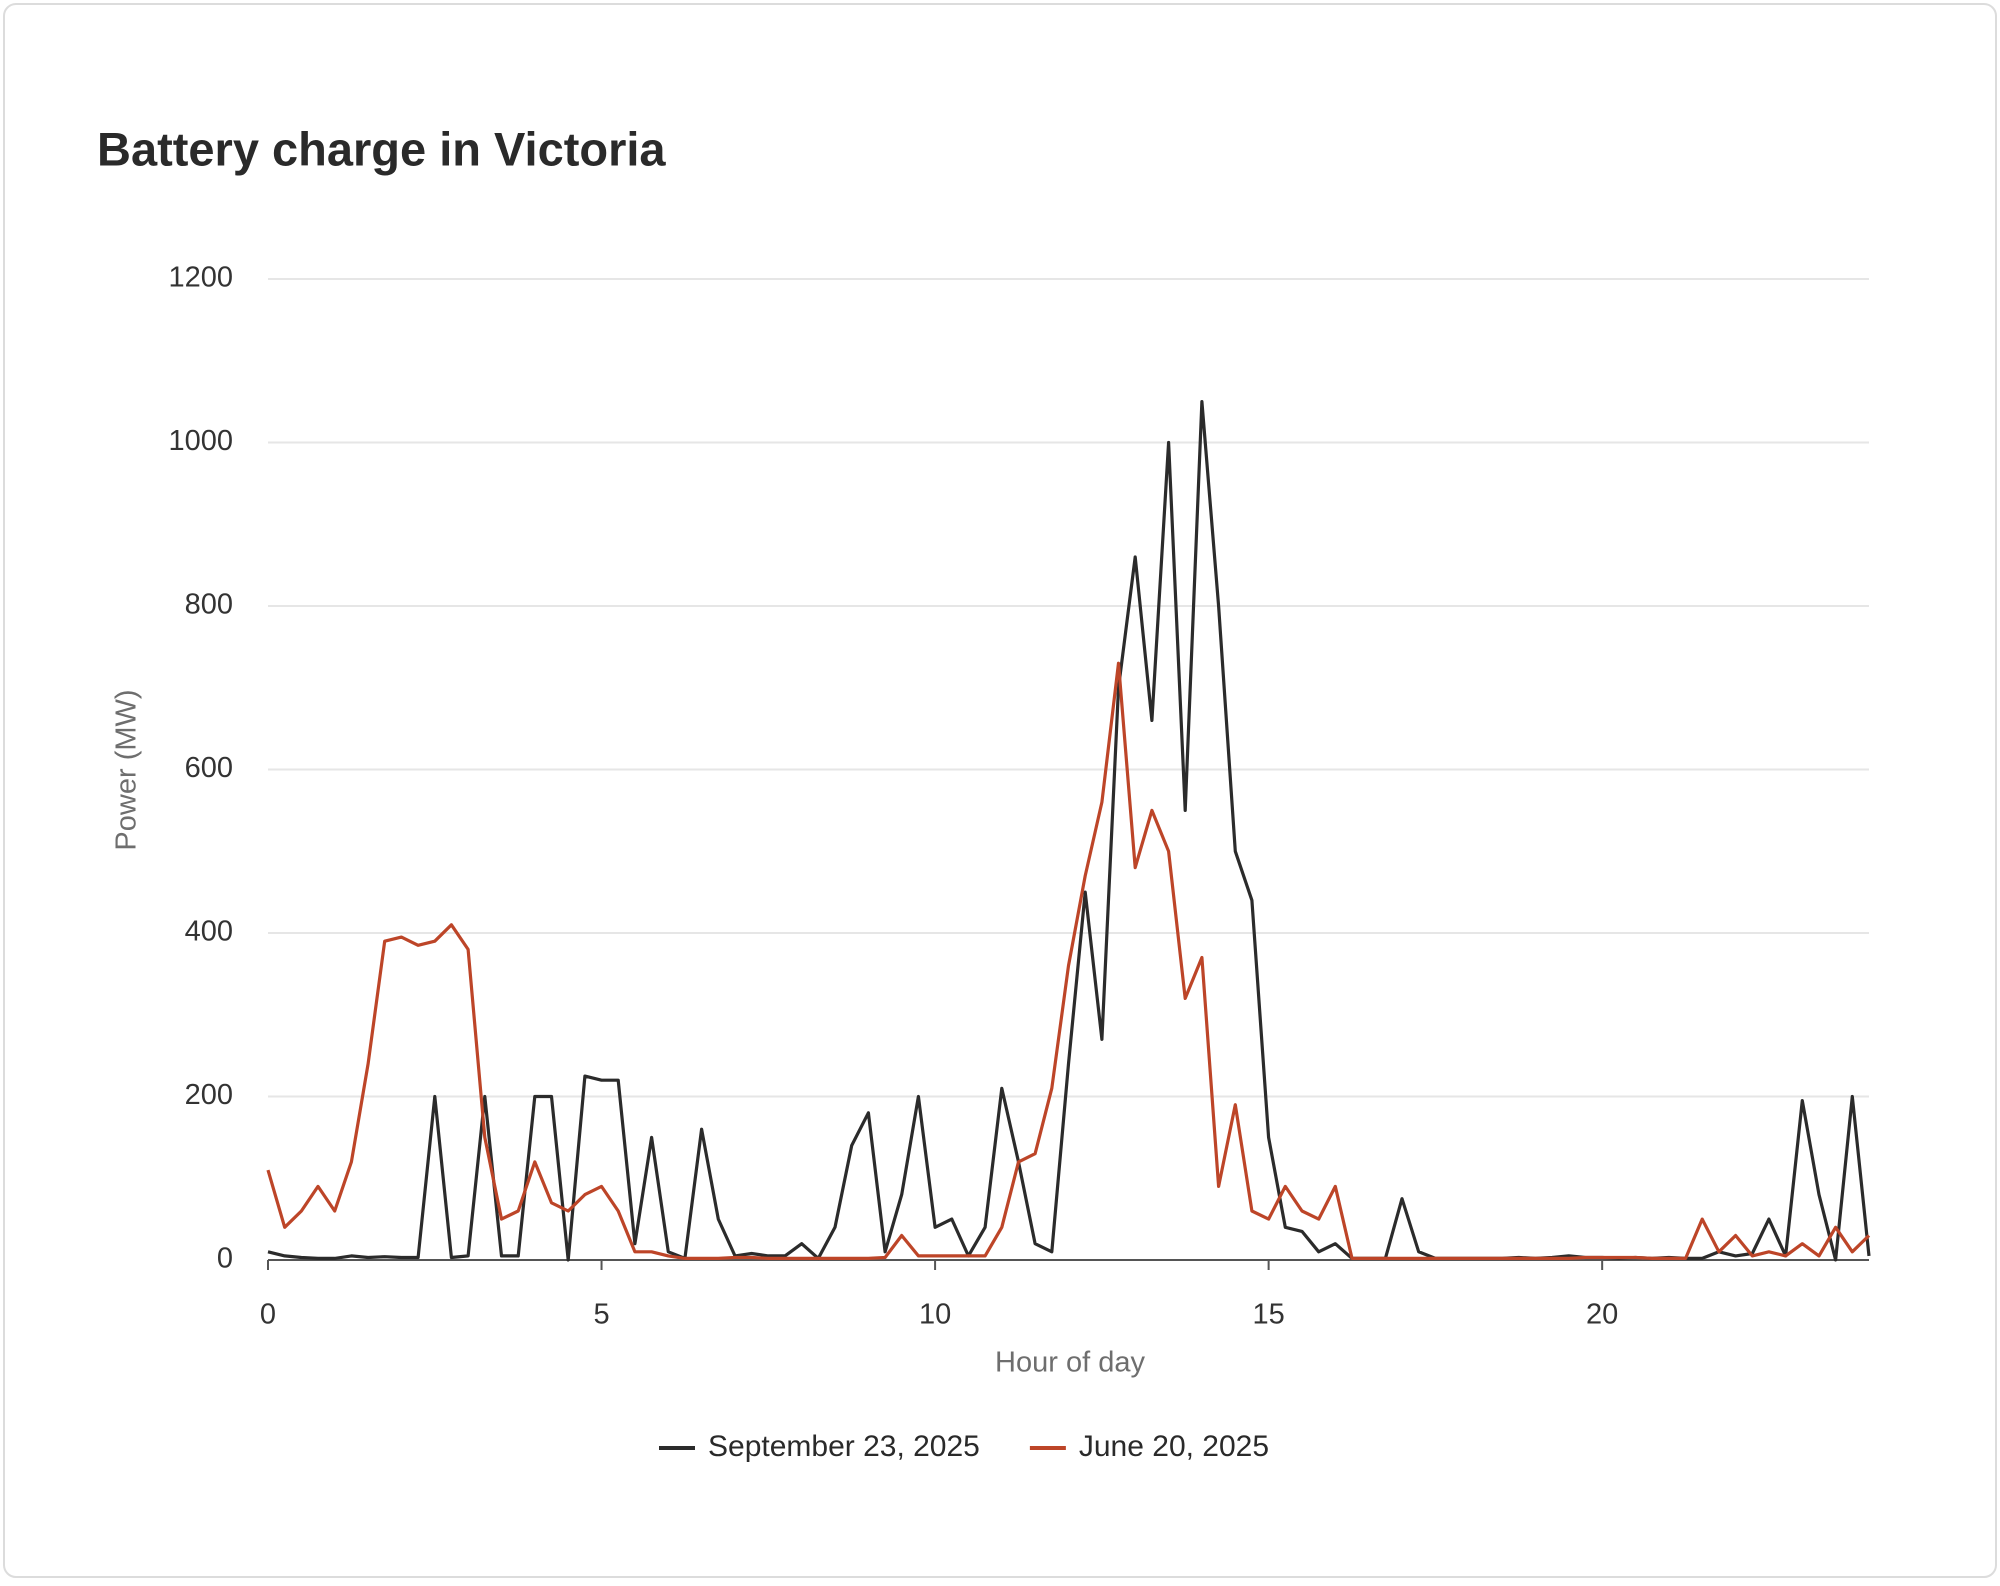 The width and height of the screenshot is (2000, 1586). What do you see at coordinates (209, 932) in the screenshot?
I see `y-tick-label: 400` at bounding box center [209, 932].